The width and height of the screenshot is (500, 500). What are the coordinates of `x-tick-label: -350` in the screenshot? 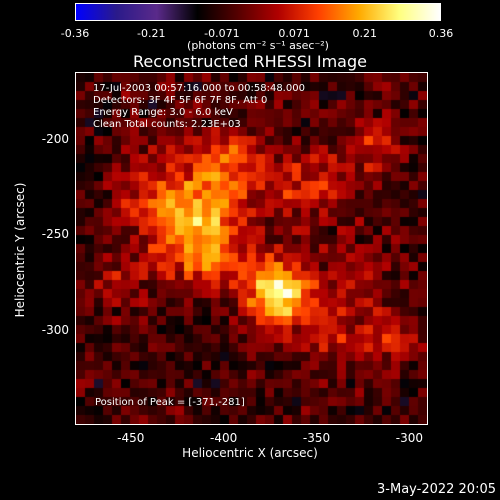 It's located at (316, 438).